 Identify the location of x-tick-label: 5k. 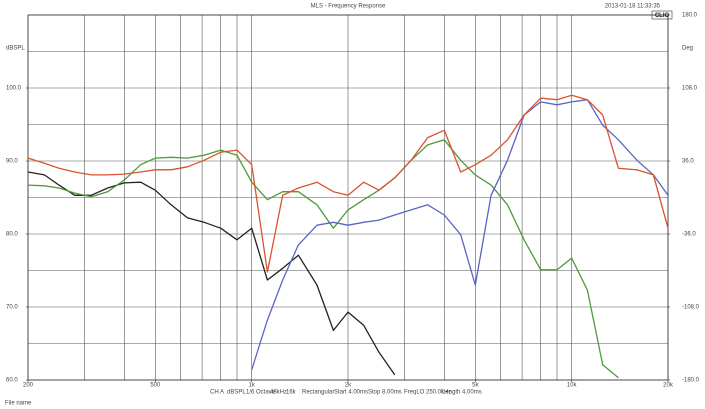
(475, 386).